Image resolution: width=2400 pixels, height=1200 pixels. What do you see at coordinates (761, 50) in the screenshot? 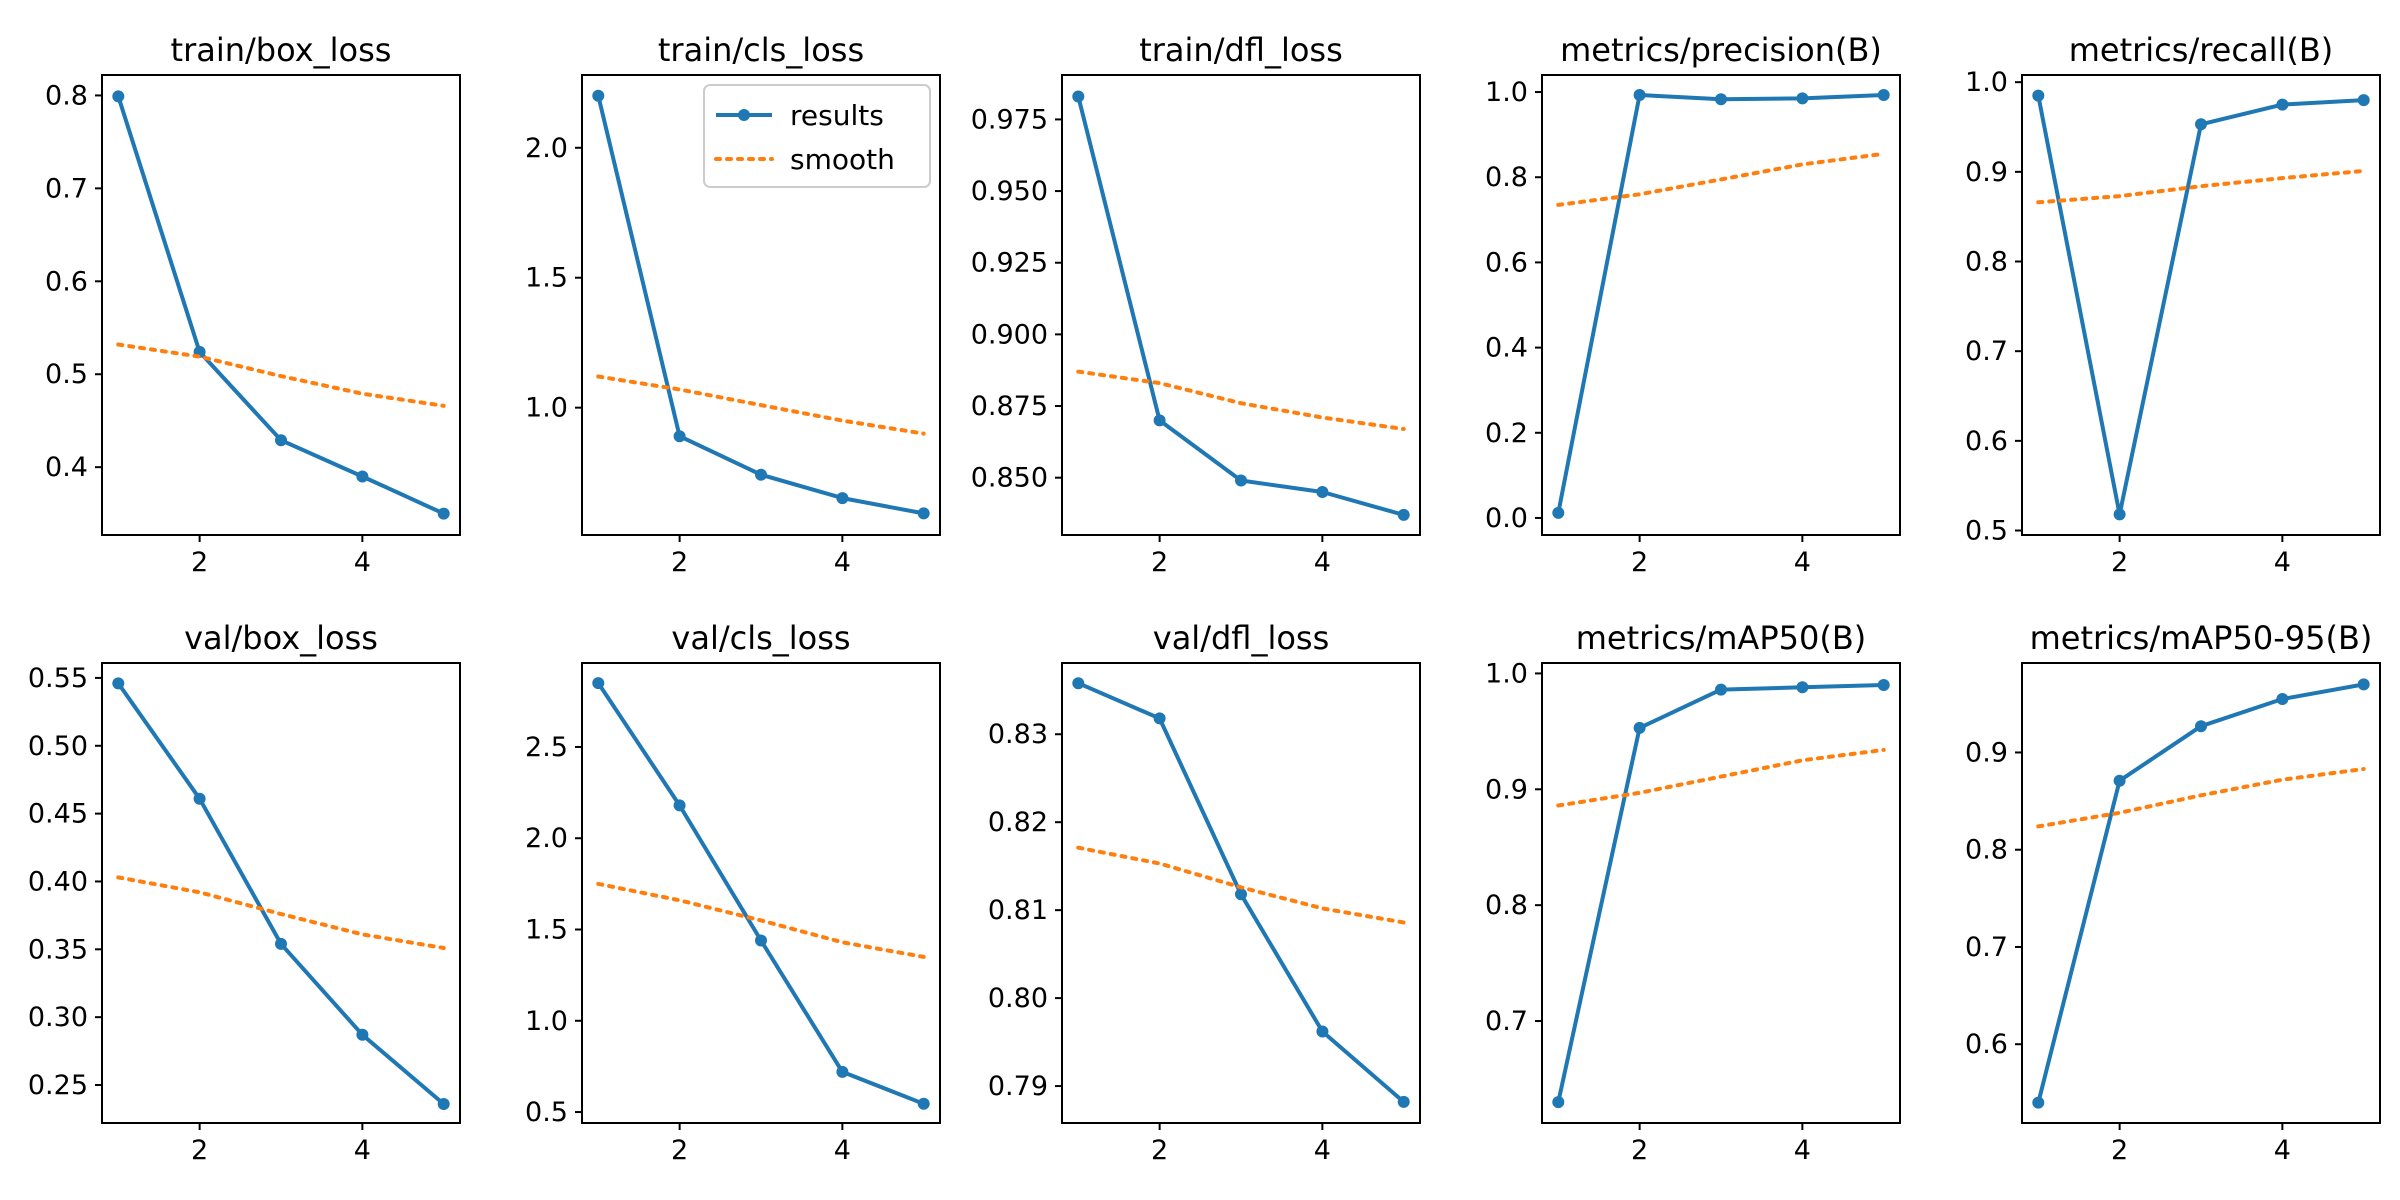
I see `chart-title: train/cls_loss` at bounding box center [761, 50].